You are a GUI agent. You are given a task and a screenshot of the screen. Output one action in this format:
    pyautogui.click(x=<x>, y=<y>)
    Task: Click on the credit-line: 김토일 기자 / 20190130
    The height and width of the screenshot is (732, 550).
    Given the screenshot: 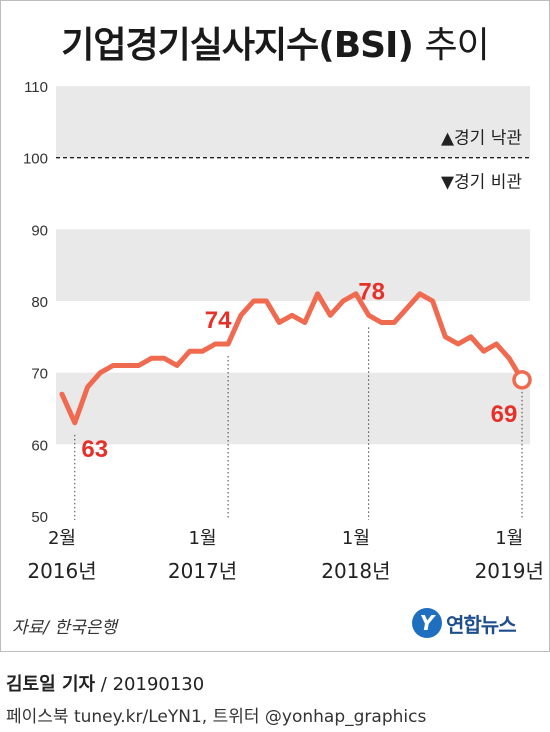 What is the action you would take?
    pyautogui.click(x=105, y=683)
    